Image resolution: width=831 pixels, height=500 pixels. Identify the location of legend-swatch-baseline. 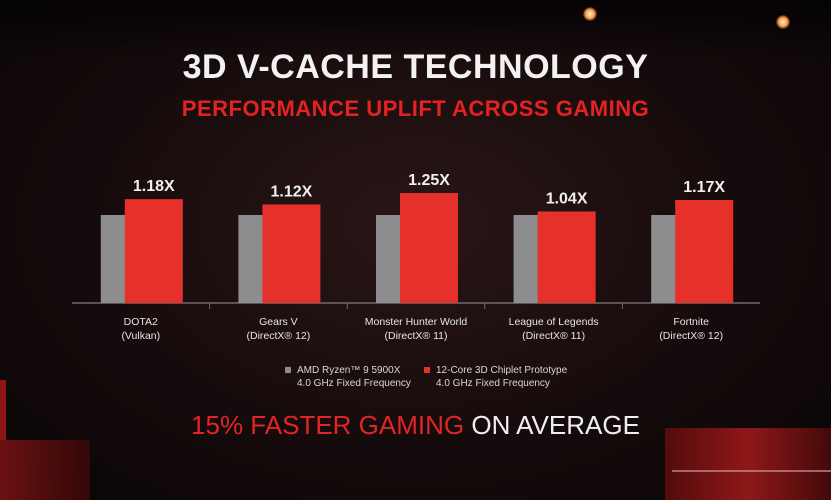
(288, 370).